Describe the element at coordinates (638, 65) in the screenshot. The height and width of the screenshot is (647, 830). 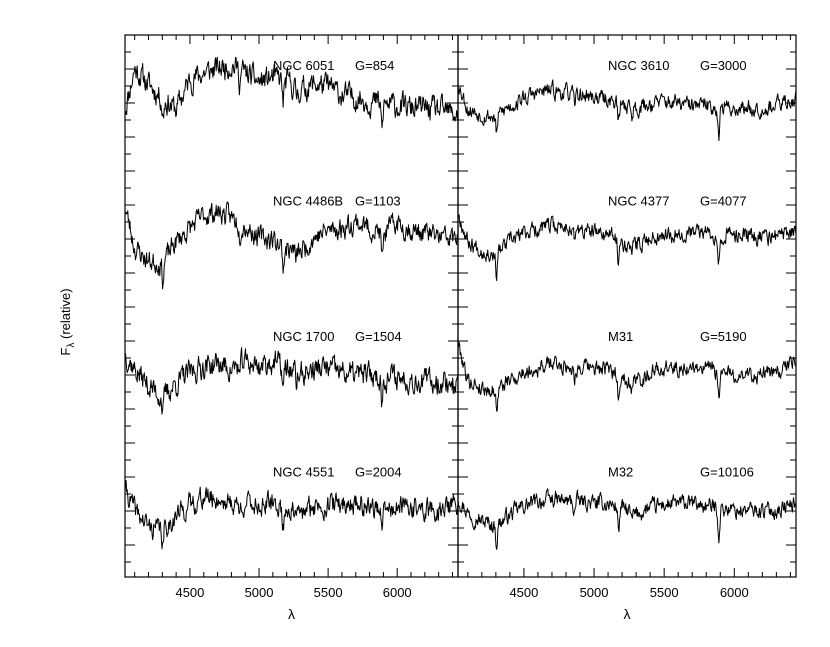
I see `series-name-label: NGC 3610` at that location.